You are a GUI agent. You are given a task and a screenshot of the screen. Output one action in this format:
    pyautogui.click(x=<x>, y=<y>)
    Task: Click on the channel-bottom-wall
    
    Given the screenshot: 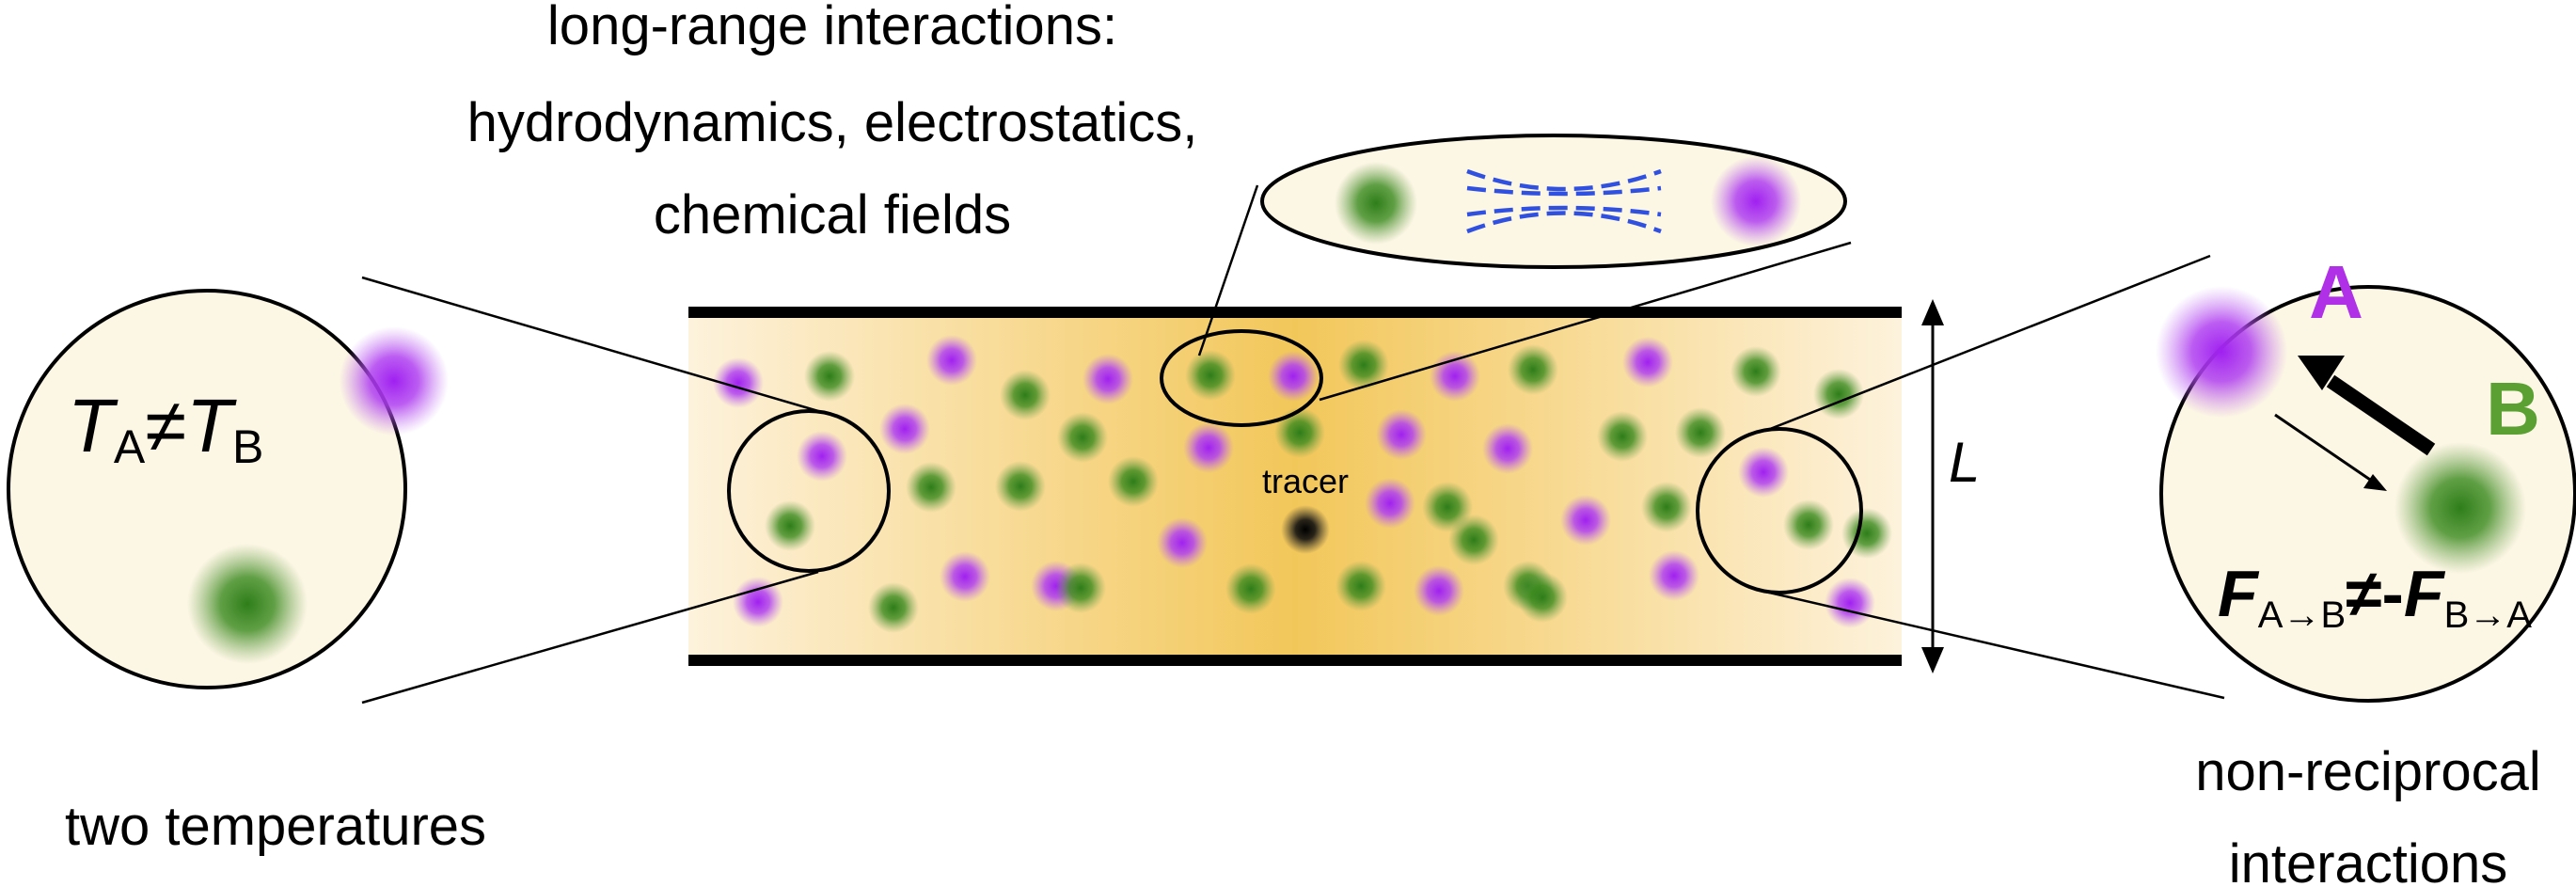 What is the action you would take?
    pyautogui.click(x=1295, y=660)
    